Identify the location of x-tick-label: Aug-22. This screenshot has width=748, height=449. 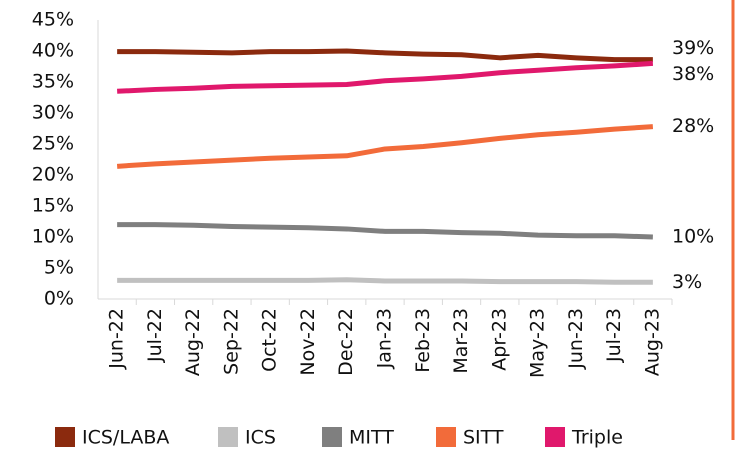
(193, 342).